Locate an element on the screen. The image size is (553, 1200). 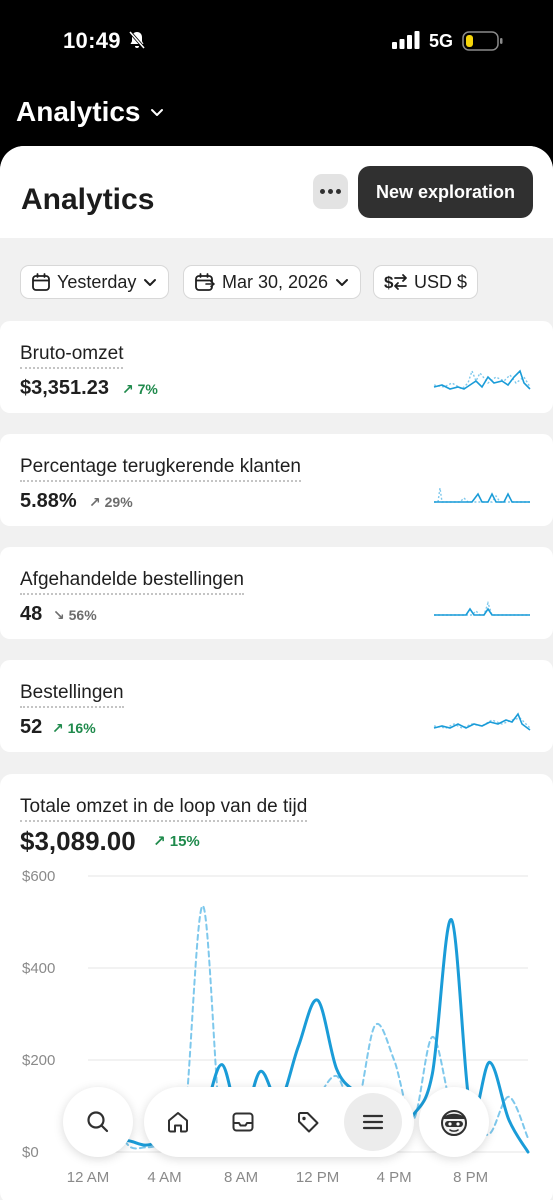
arrow-down-right-icon: ↘ is located at coordinates (61, 615).